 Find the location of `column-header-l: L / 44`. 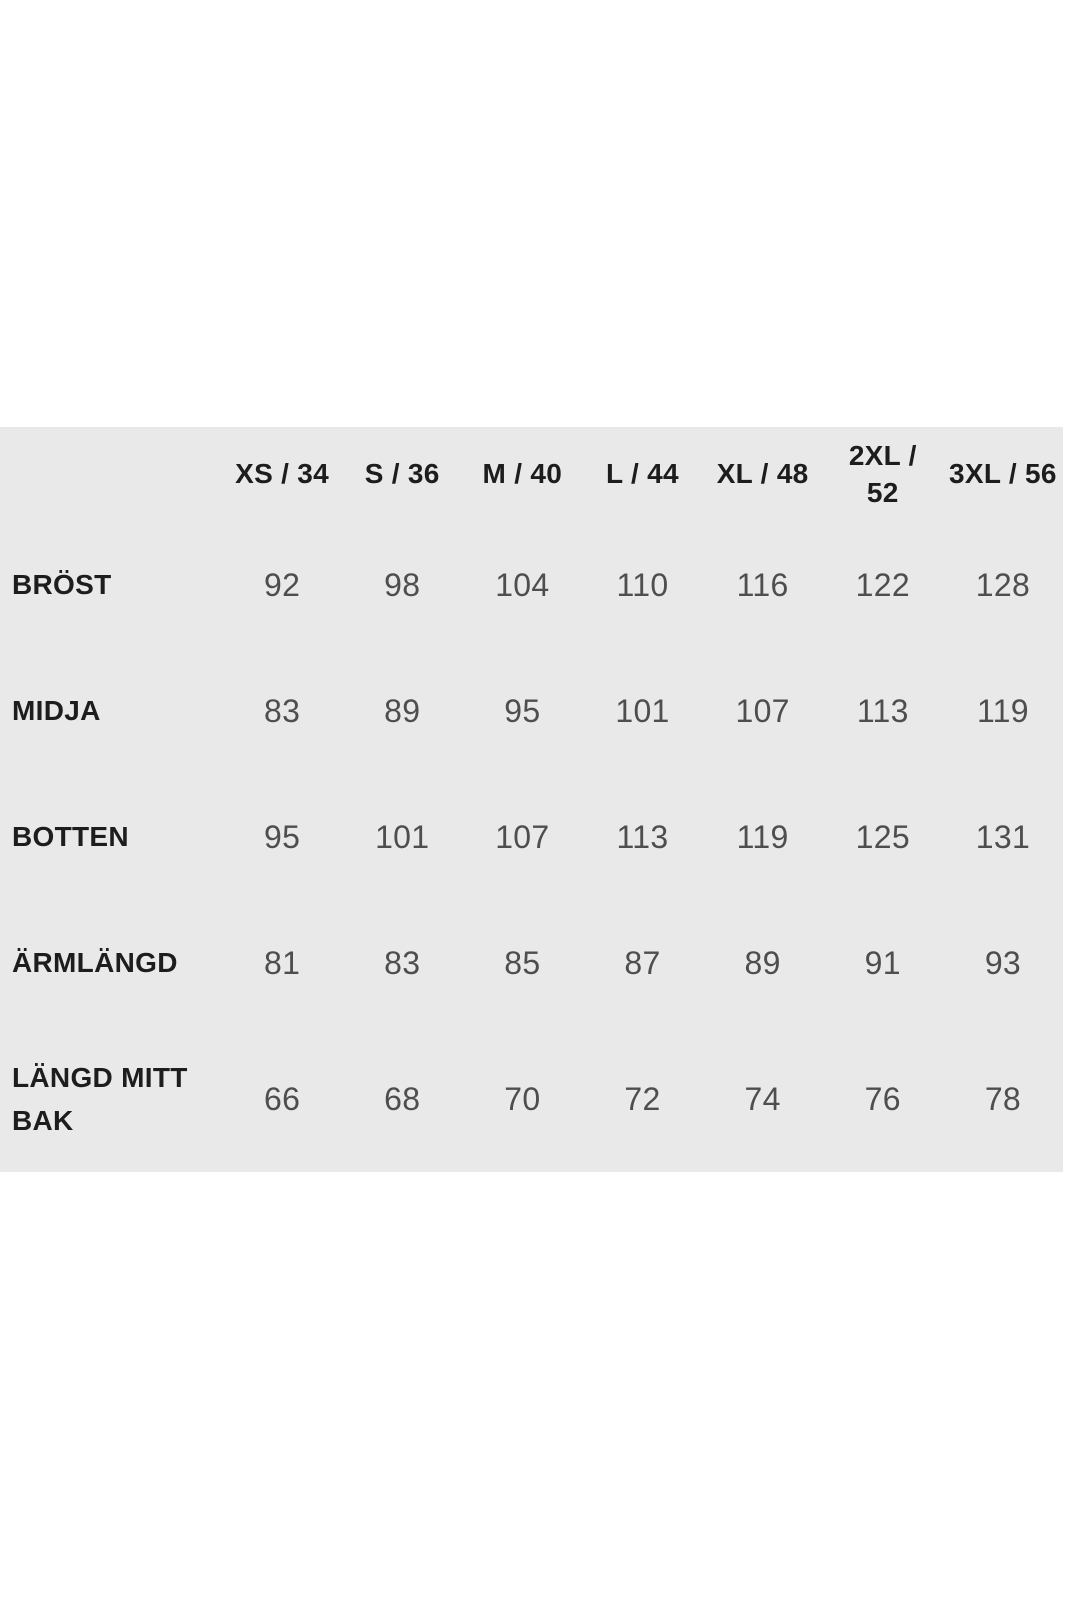

column-header-l: L / 44 is located at coordinates (642, 474).